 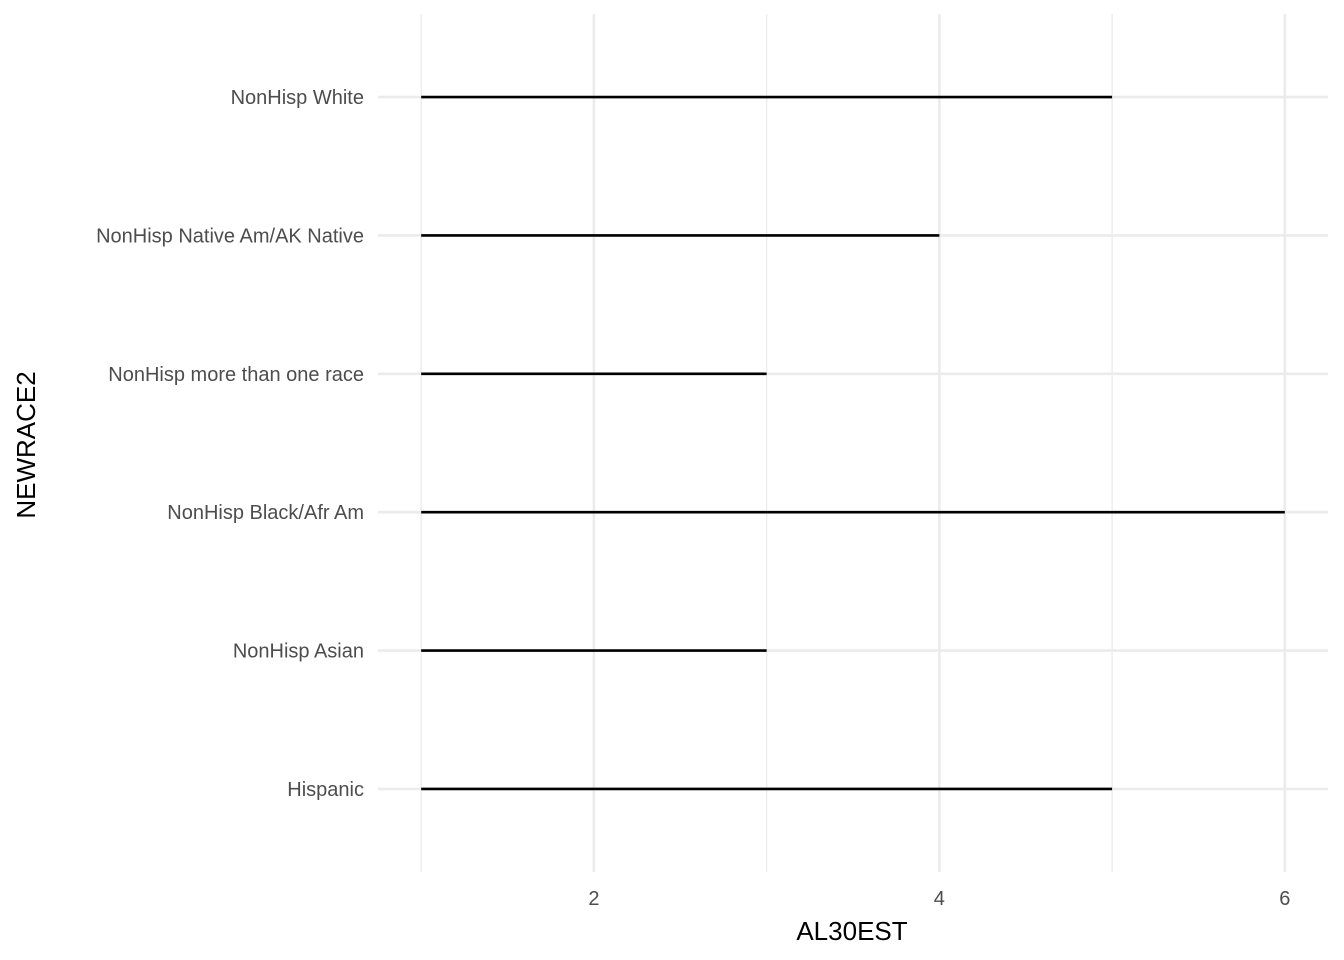 I want to click on y-tick-label: NonHisp more than one race, so click(x=236, y=375).